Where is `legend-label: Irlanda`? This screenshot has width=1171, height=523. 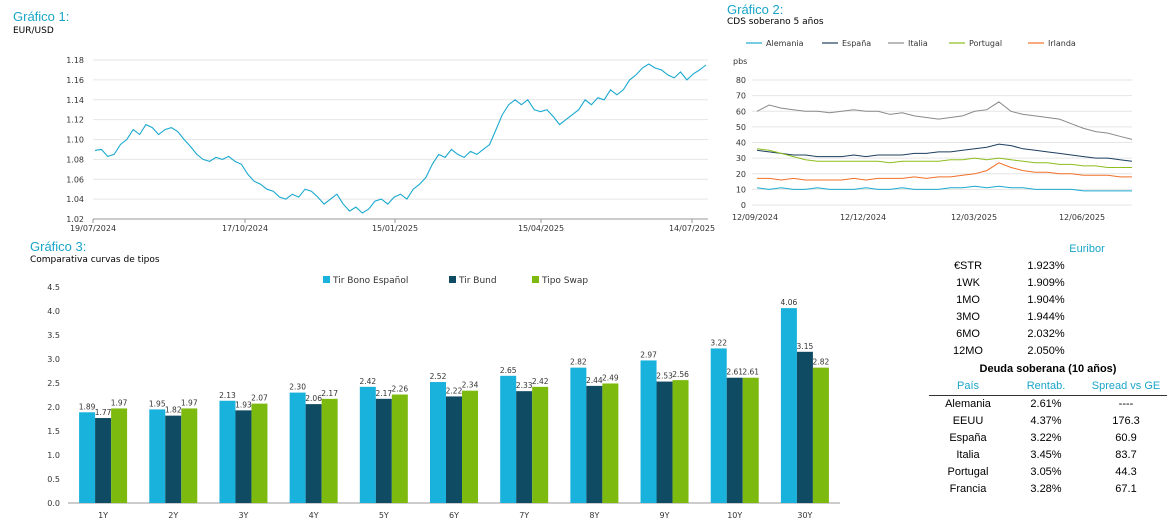
legend-label: Irlanda is located at coordinates (1062, 43).